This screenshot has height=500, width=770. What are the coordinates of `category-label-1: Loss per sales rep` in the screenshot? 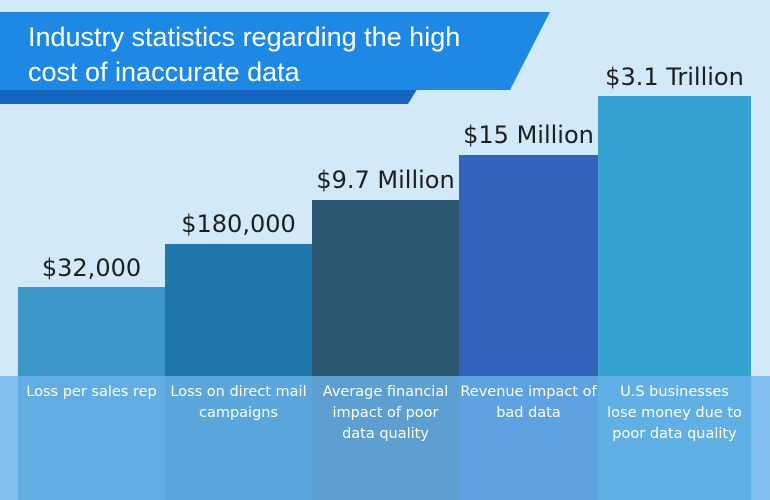 It's located at (91, 392).